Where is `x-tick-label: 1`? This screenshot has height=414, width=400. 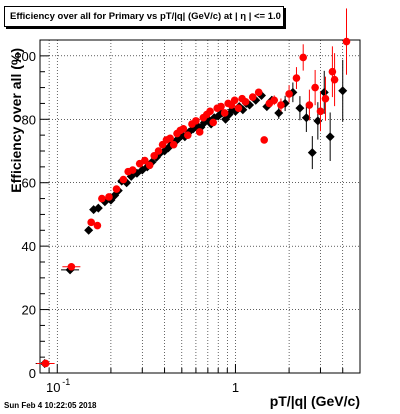
x-tick-label: 1 is located at coordinates (235, 387).